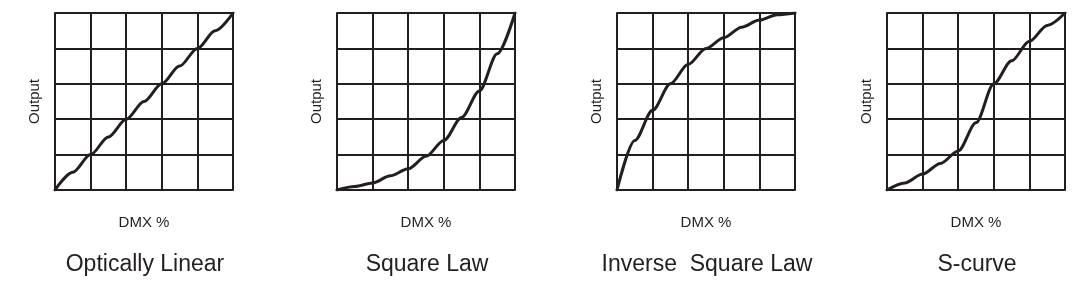 This screenshot has height=282, width=1079. Describe the element at coordinates (977, 262) in the screenshot. I see `text: S-curve` at that location.